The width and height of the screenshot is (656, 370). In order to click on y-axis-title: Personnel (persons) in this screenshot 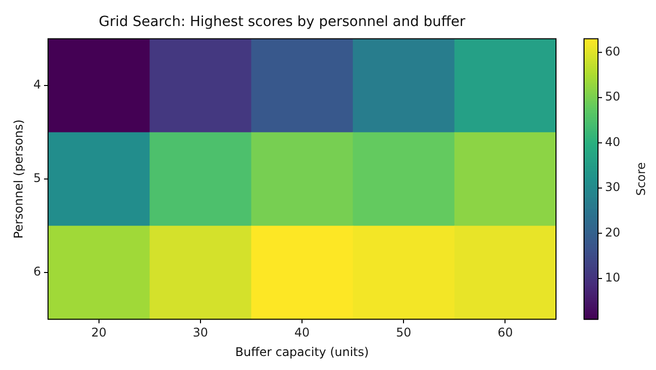, I will do `click(18, 179)`.